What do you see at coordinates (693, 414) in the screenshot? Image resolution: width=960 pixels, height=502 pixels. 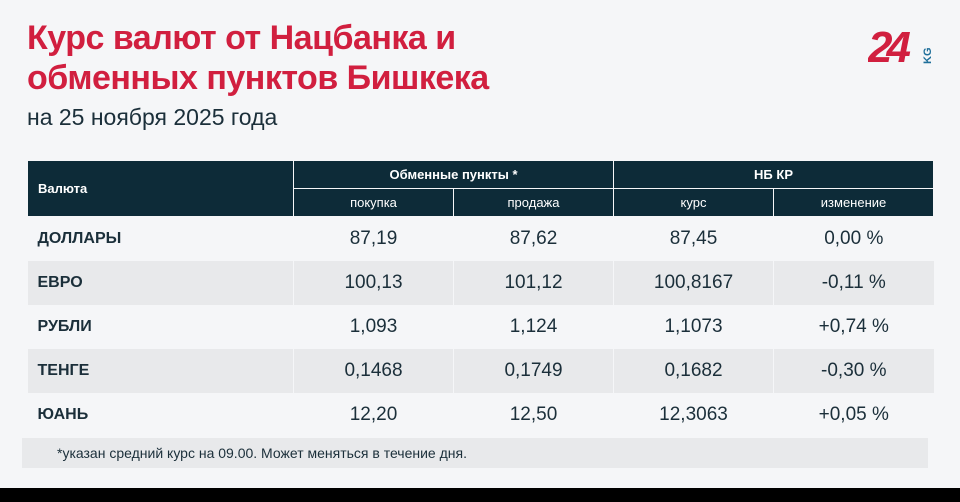 I see `cell-rate: 12,3063` at bounding box center [693, 414].